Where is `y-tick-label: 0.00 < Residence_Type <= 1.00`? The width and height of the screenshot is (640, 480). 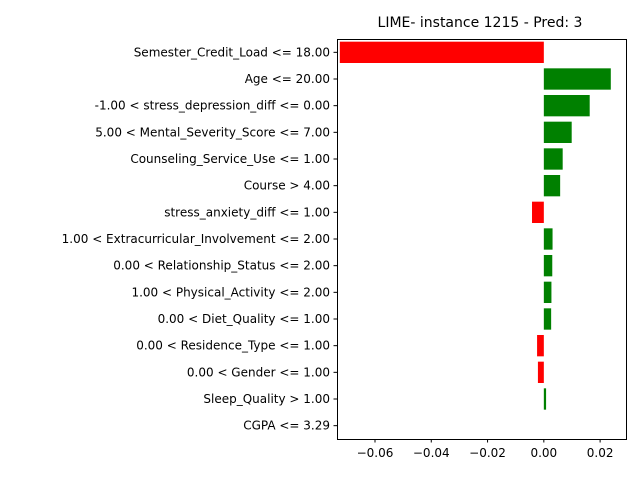
y-tick-label: 0.00 < Residence_Type <= 1.00 is located at coordinates (233, 346).